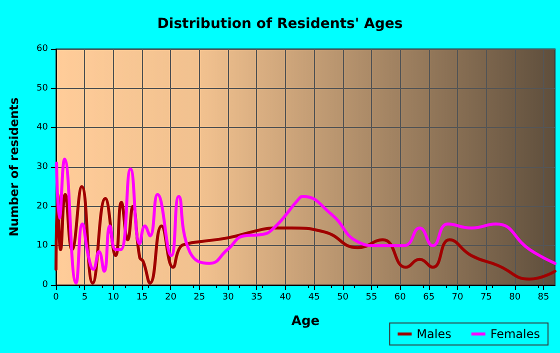  What do you see at coordinates (14, 167) in the screenshot?
I see `y-axis-title: Number of residents` at bounding box center [14, 167].